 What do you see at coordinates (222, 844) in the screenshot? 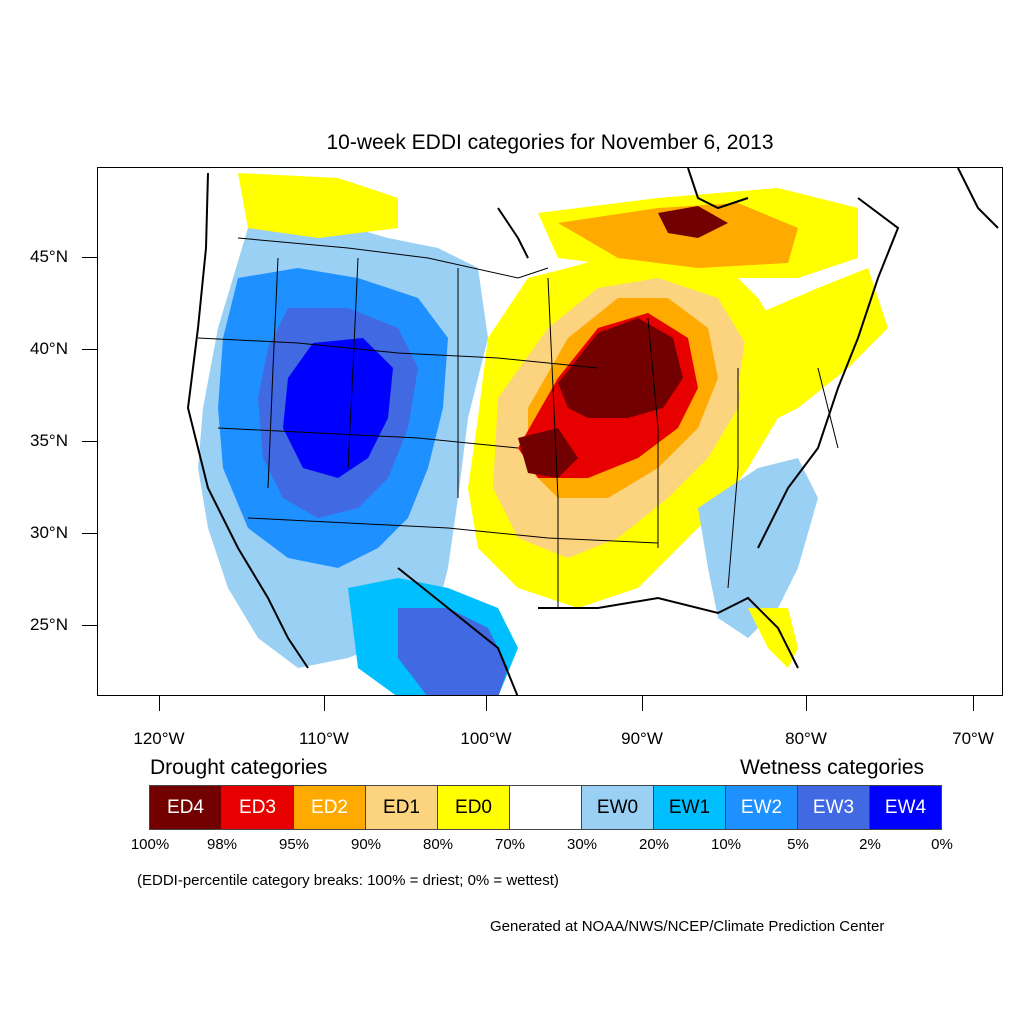
I see `legend-break-label: 98%` at bounding box center [222, 844].